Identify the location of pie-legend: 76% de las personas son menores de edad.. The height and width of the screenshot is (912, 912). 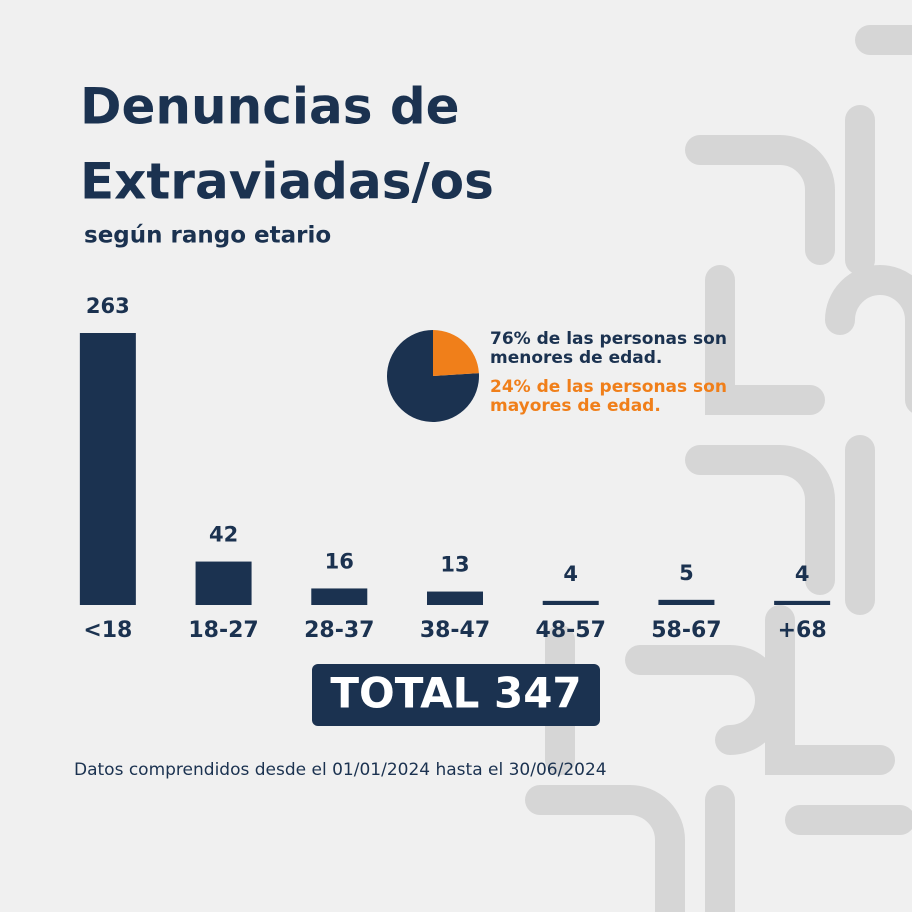
(608, 348).